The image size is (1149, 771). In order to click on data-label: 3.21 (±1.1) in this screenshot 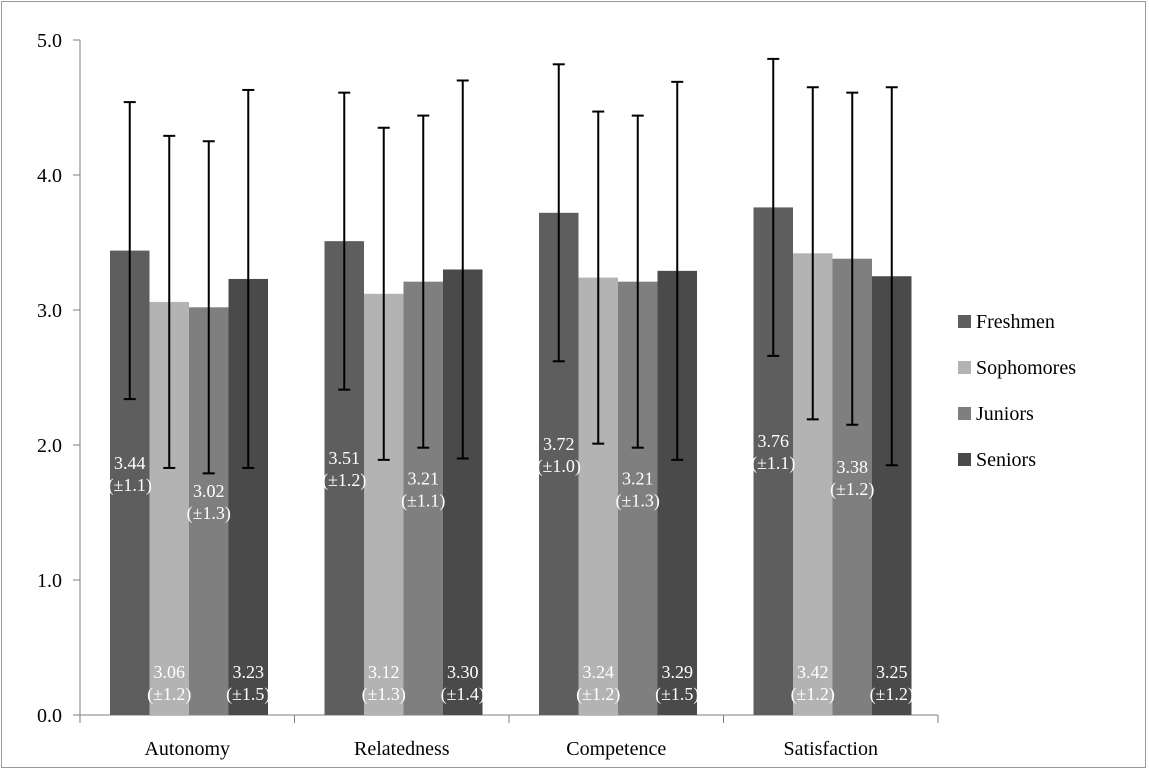, I will do `click(423, 489)`.